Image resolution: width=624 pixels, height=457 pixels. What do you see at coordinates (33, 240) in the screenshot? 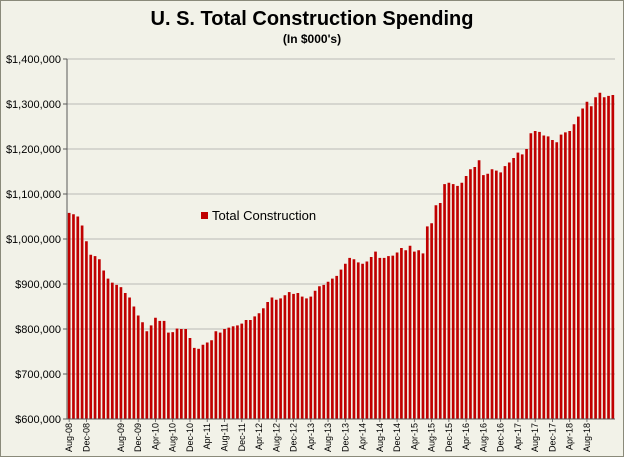
I see `y-tick-label: $1,000,000` at bounding box center [33, 240].